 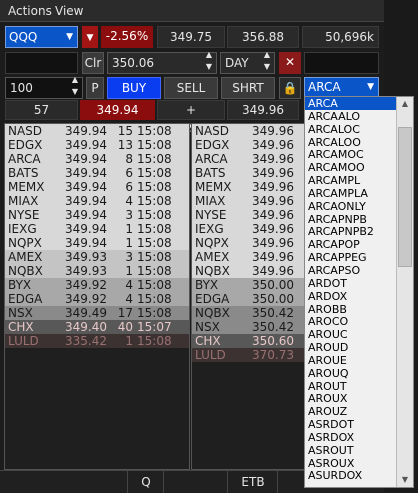 What do you see at coordinates (249, 243) in the screenshot?
I see `ask-row: NQPX 349.96` at bounding box center [249, 243].